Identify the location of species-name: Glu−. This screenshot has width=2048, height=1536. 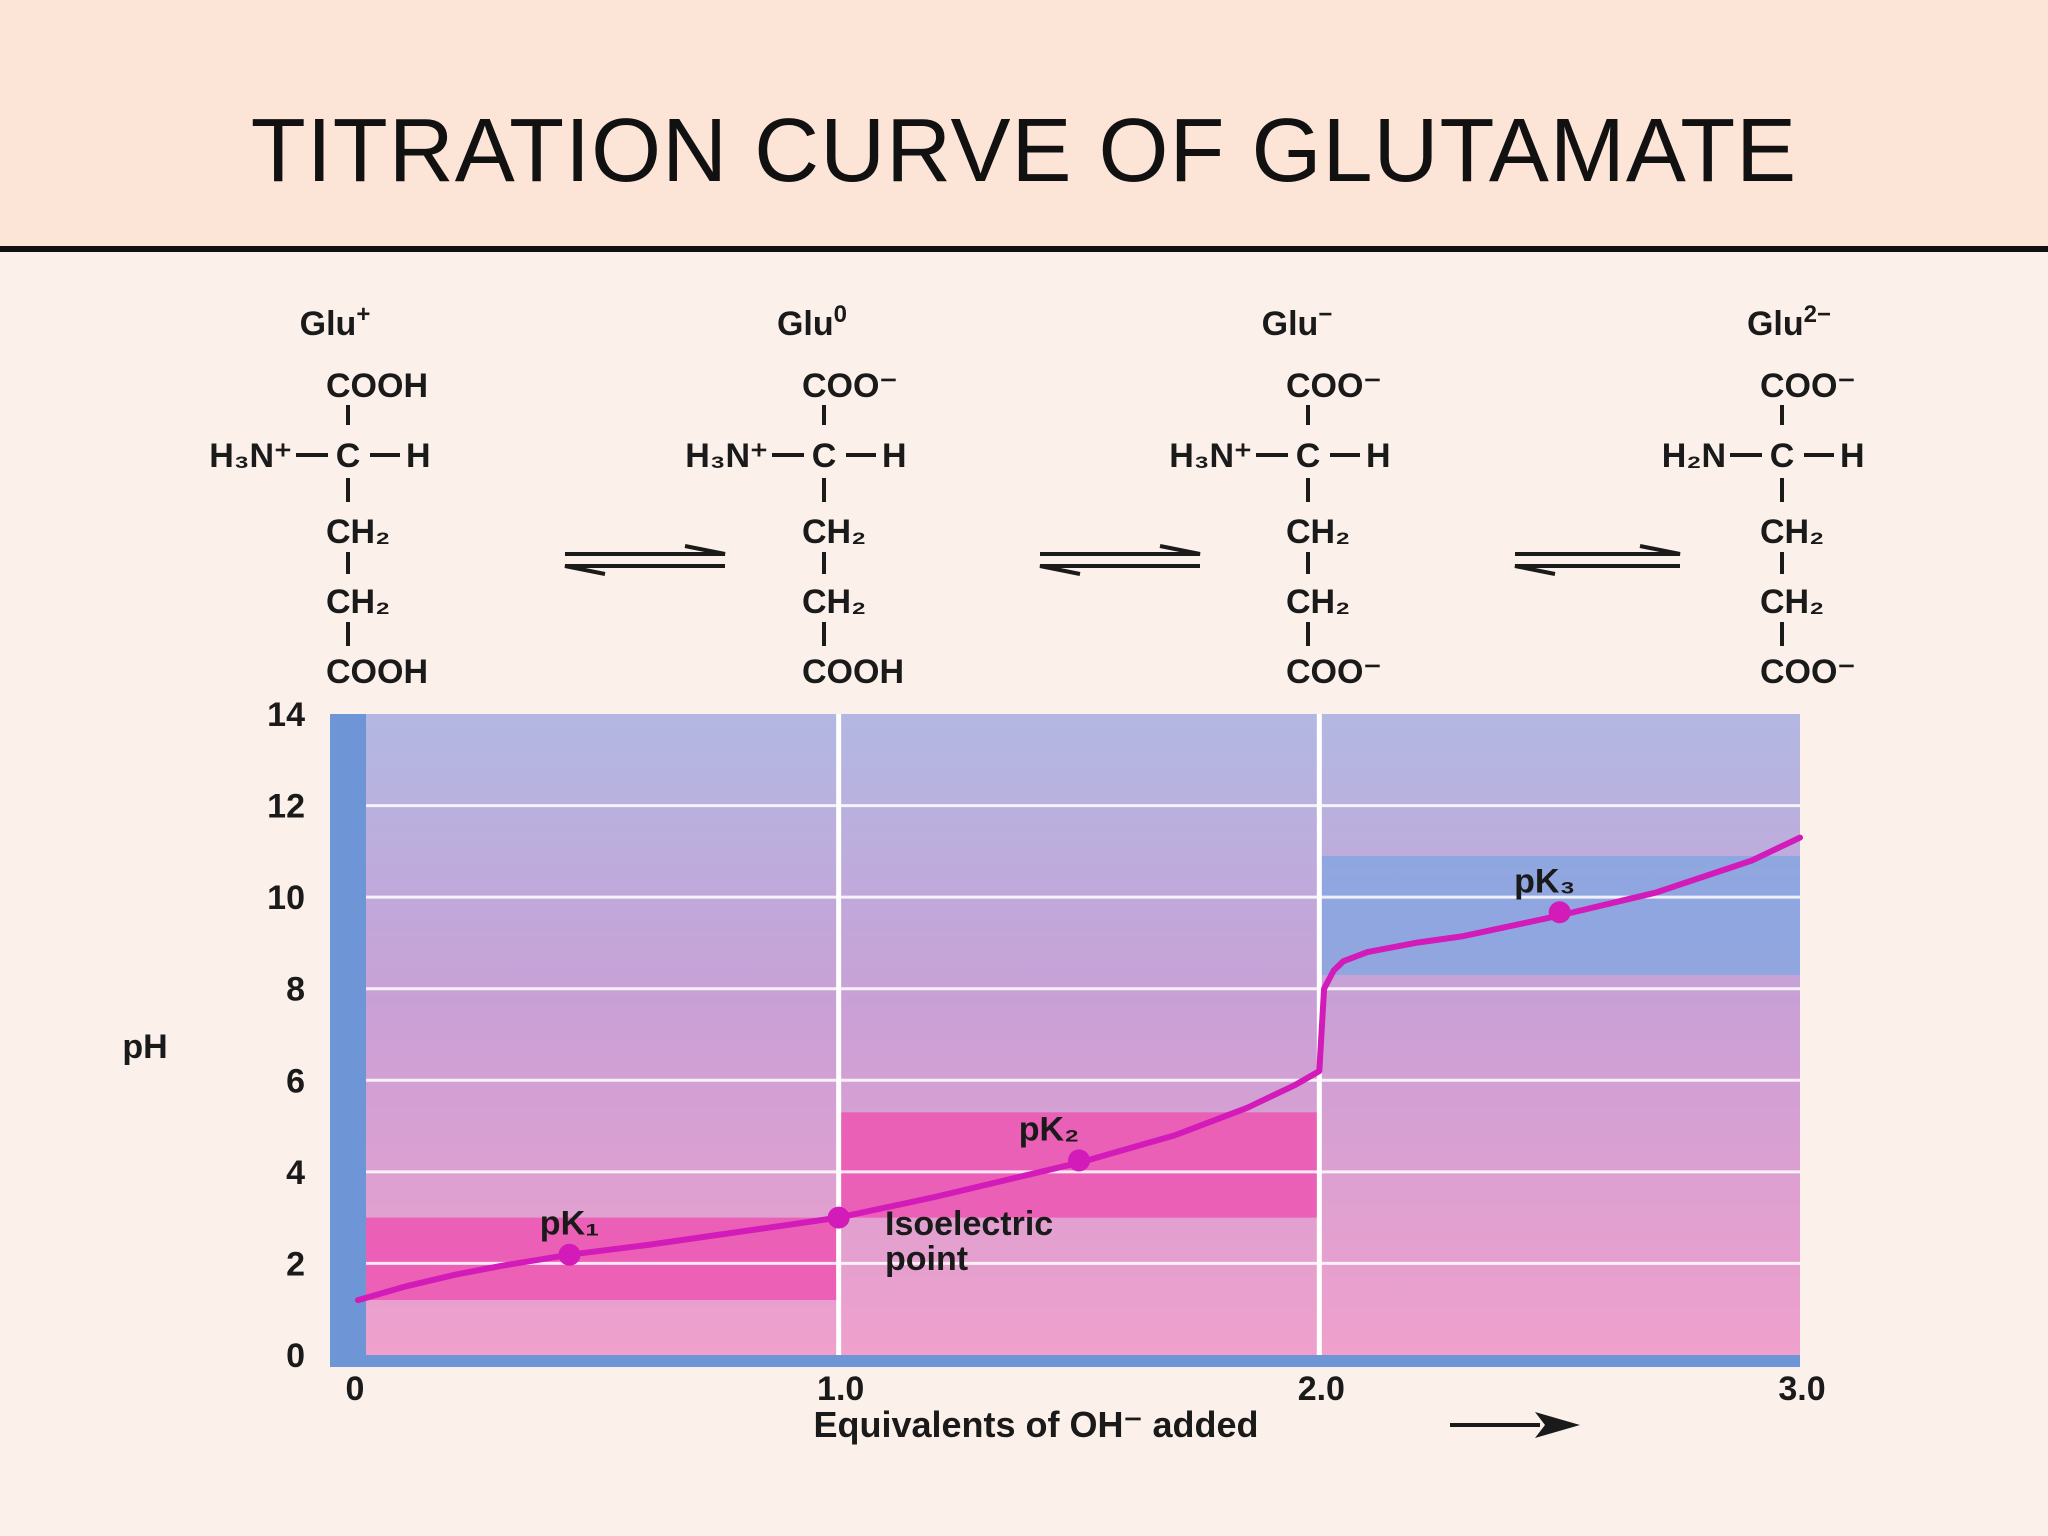
(1297, 322).